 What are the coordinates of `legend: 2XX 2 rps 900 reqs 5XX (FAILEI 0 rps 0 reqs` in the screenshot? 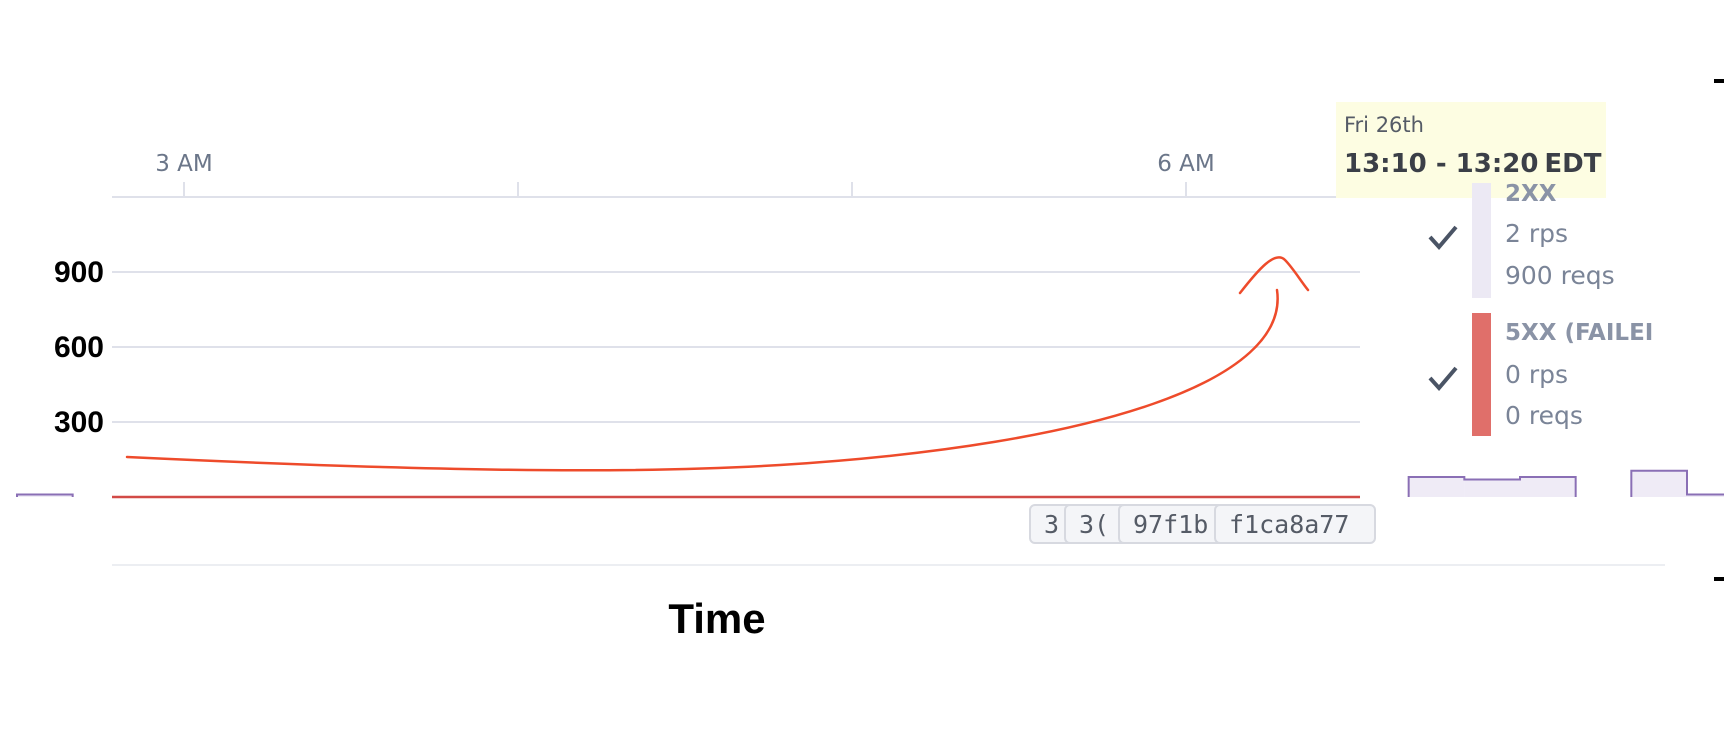 It's located at (1540, 308).